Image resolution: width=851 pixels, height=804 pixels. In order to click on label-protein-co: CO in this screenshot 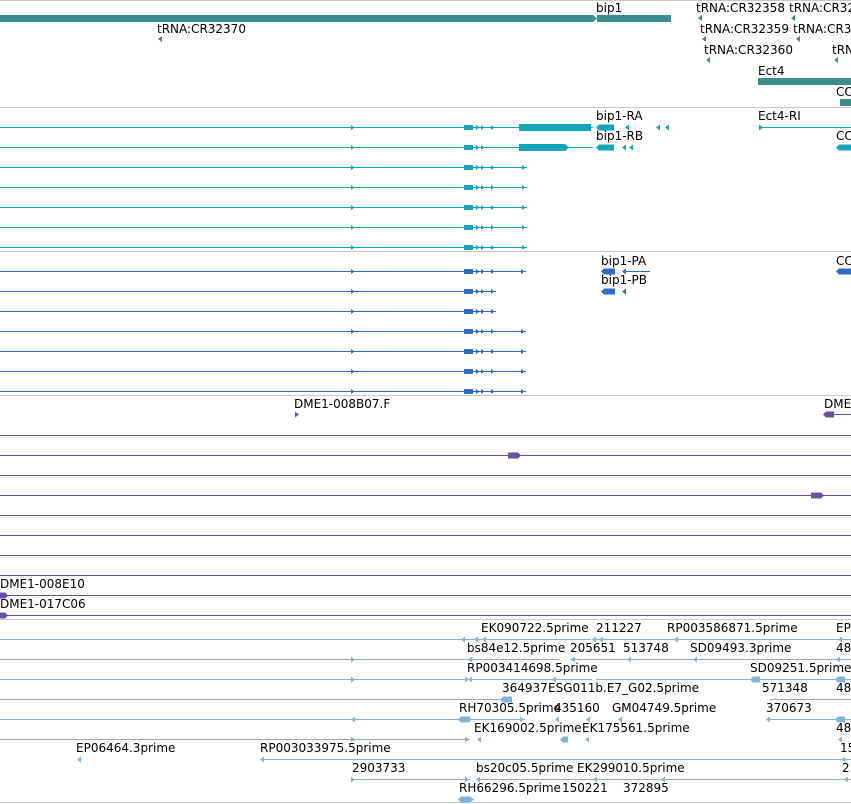, I will do `click(843, 261)`.